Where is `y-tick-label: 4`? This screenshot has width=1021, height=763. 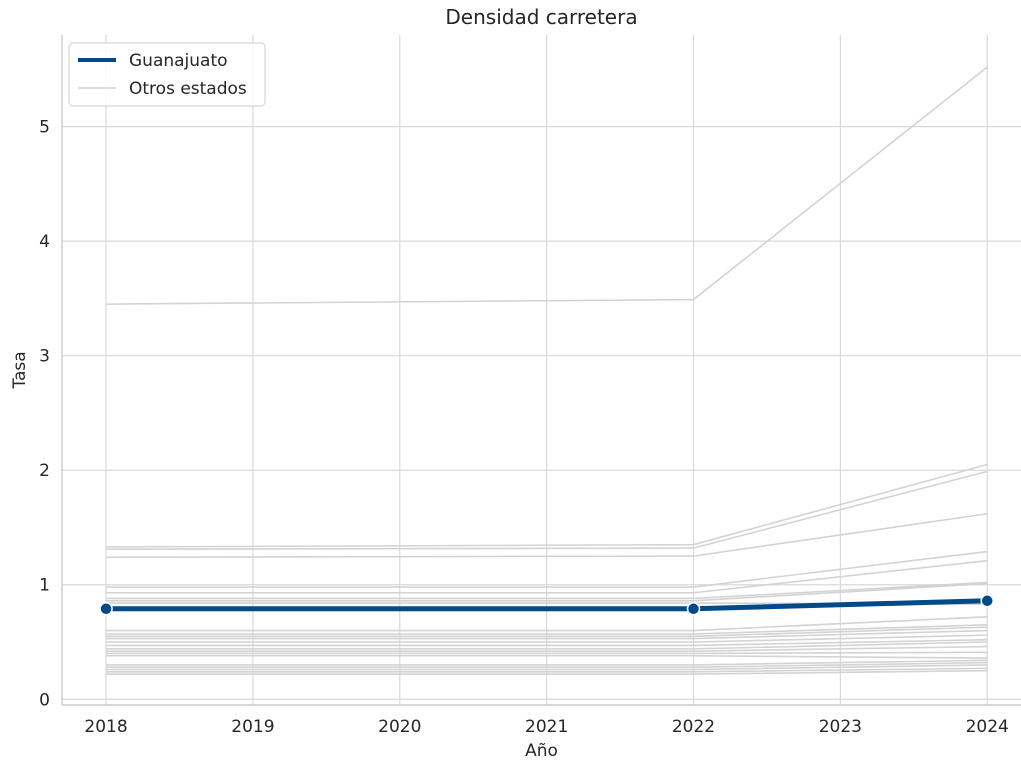
y-tick-label: 4 is located at coordinates (44, 242).